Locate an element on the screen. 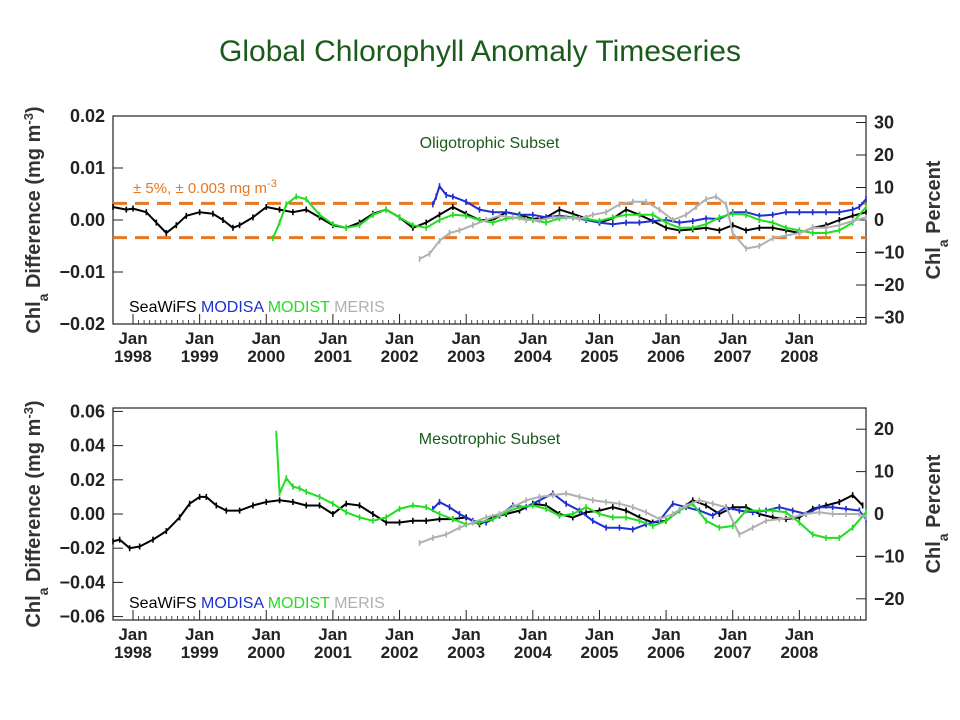 This screenshot has width=960, height=720. threshold-annotation: ± 5%, ± 0.003 mg m-3 is located at coordinates (205, 187).